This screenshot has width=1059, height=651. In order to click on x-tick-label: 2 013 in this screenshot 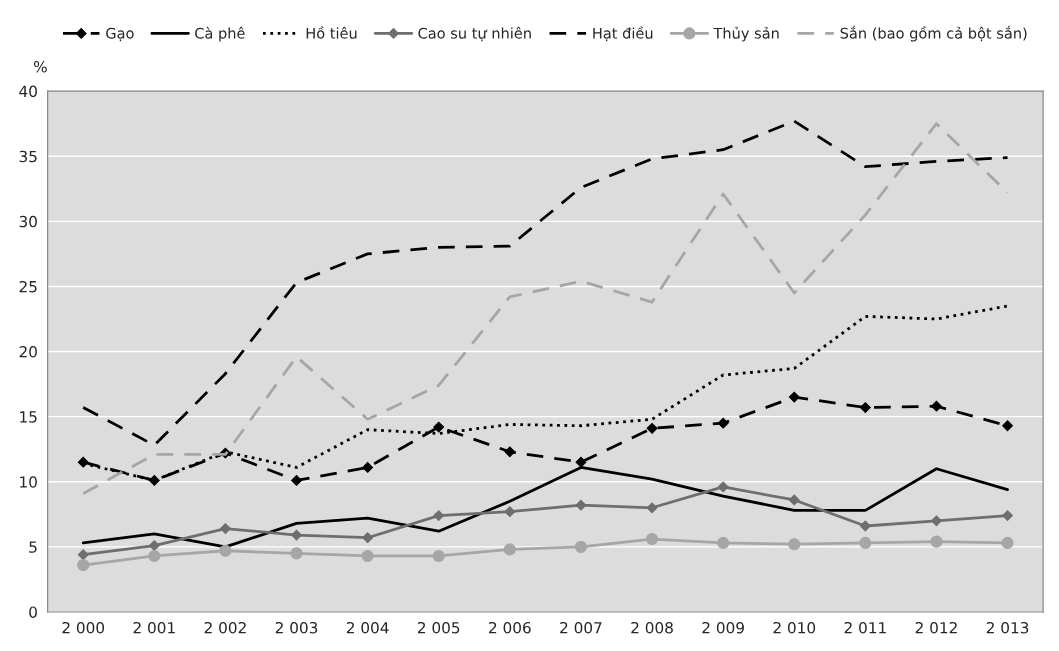, I will do `click(1007, 627)`.